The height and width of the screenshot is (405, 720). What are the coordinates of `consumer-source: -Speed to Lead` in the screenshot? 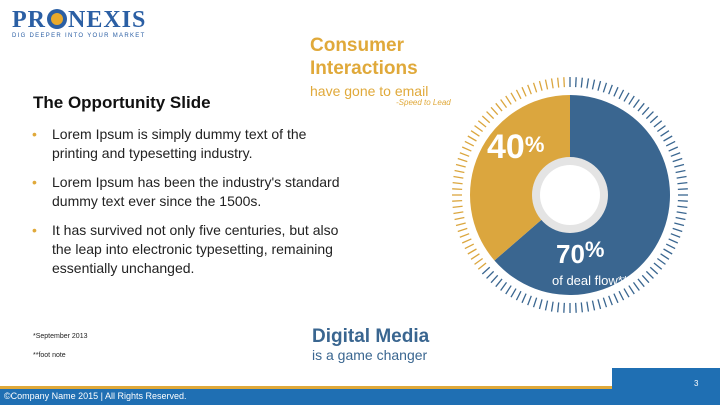 It's located at (423, 102).